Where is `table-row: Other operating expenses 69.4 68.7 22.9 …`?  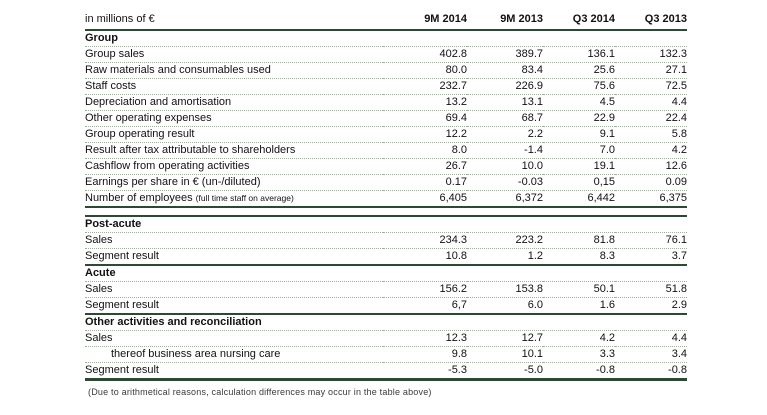
table-row: Other operating expenses 69.4 68.7 22.9 … is located at coordinates (386, 118).